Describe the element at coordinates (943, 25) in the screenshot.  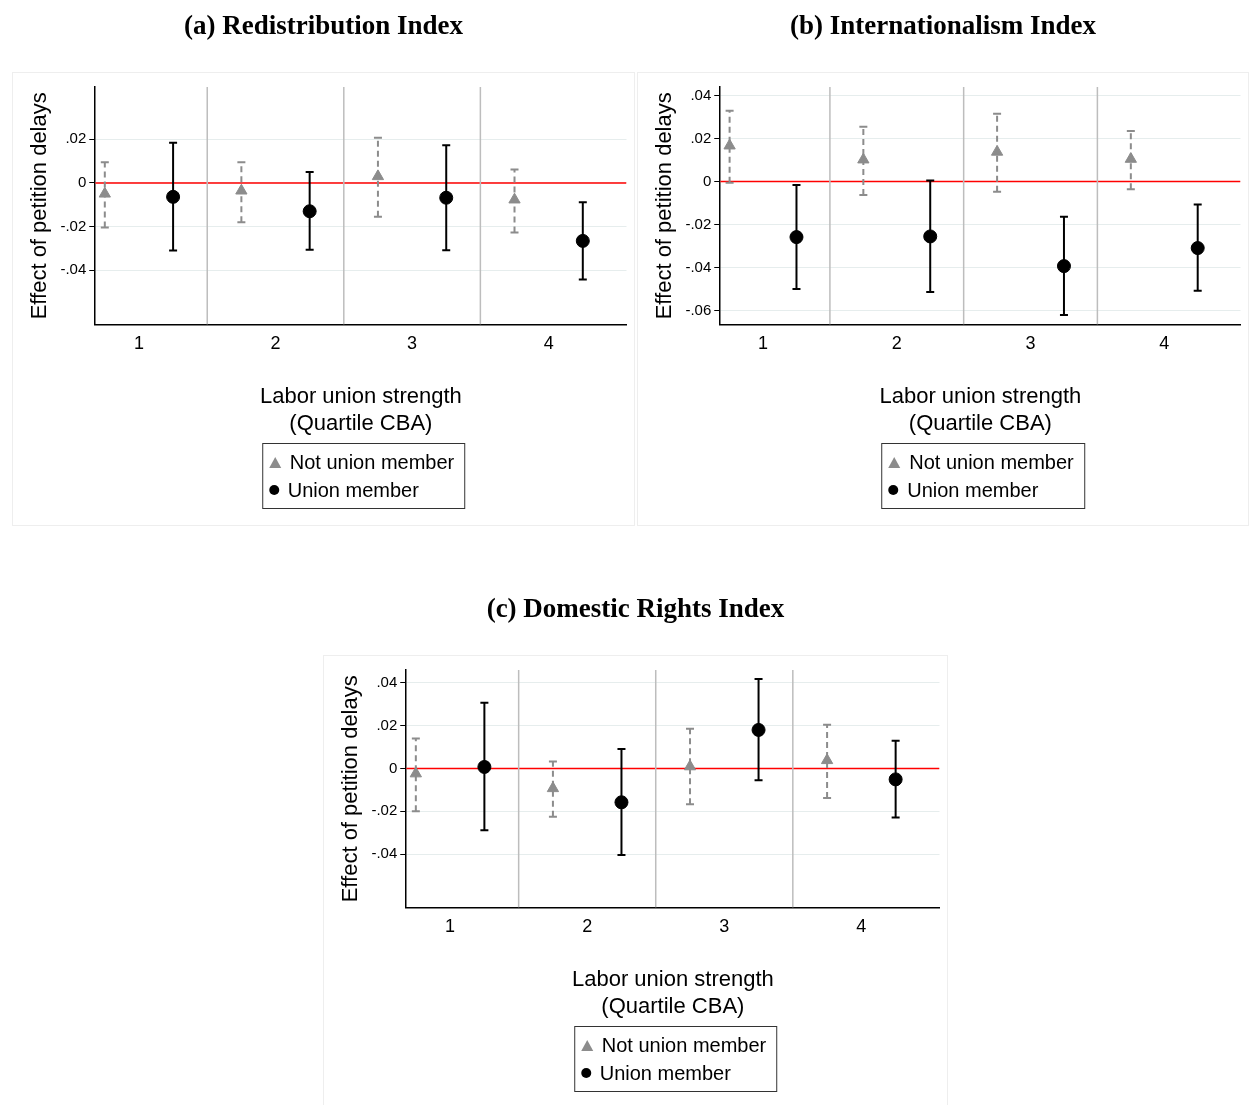
I see `chart-title: (b) Internationalism Index` at that location.